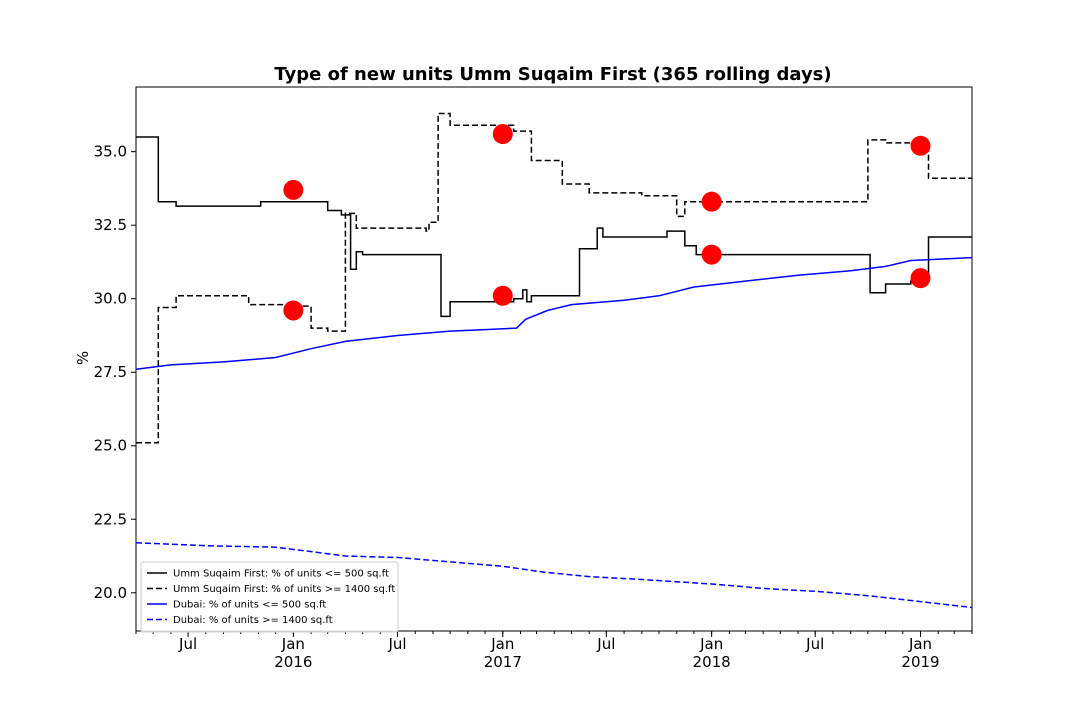 This screenshot has height=724, width=1080. I want to click on y-tick-label: 35.0, so click(110, 152).